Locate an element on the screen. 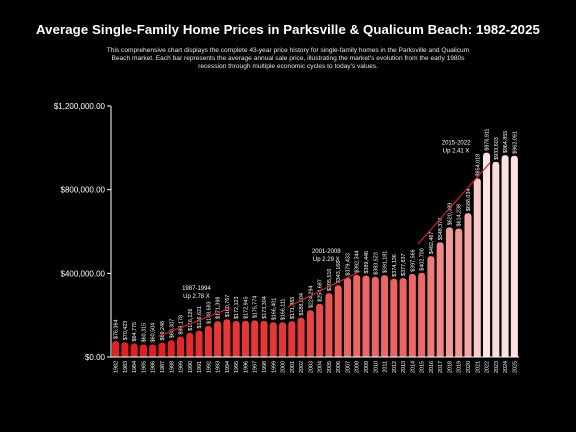 The image size is (576, 432). bar-2020 is located at coordinates (468, 285).